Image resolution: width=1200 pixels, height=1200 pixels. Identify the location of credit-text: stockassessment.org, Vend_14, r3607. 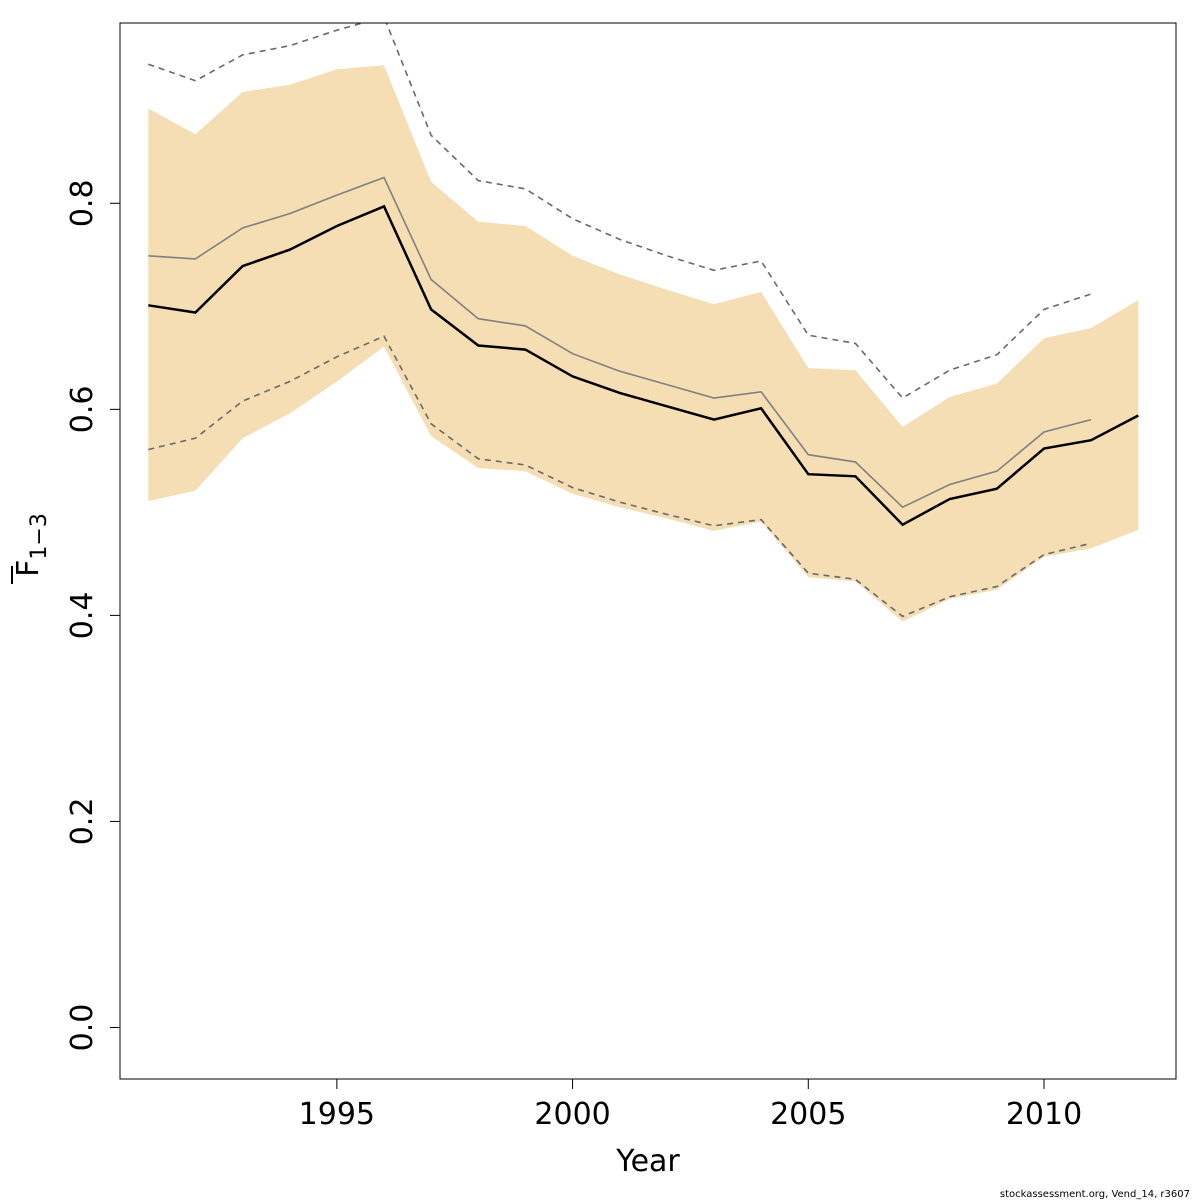
(1094, 1194).